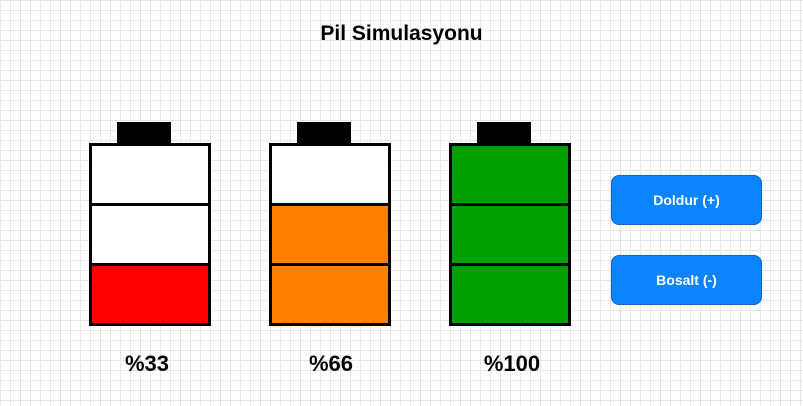 This screenshot has width=803, height=406. What do you see at coordinates (401, 33) in the screenshot?
I see `page-title: Pil Simulasyonu` at bounding box center [401, 33].